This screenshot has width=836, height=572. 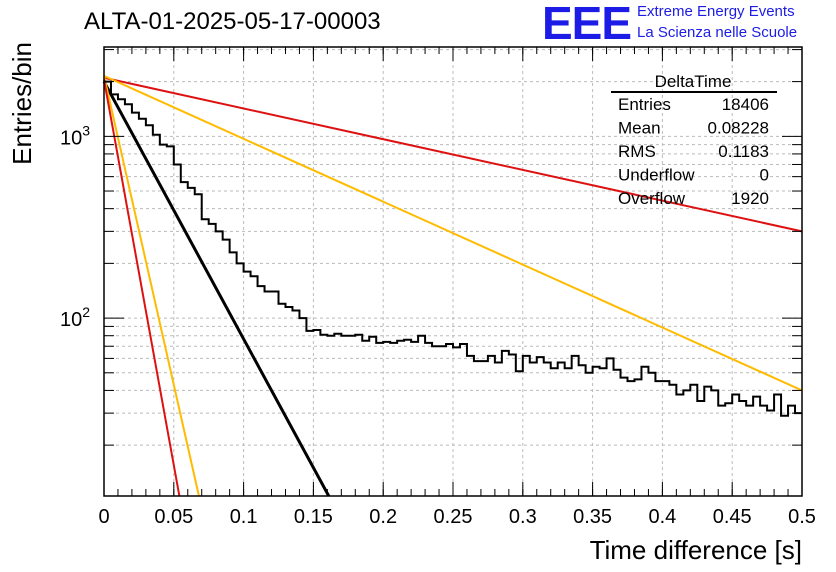 I want to click on stats-value: 0, so click(x=764, y=175).